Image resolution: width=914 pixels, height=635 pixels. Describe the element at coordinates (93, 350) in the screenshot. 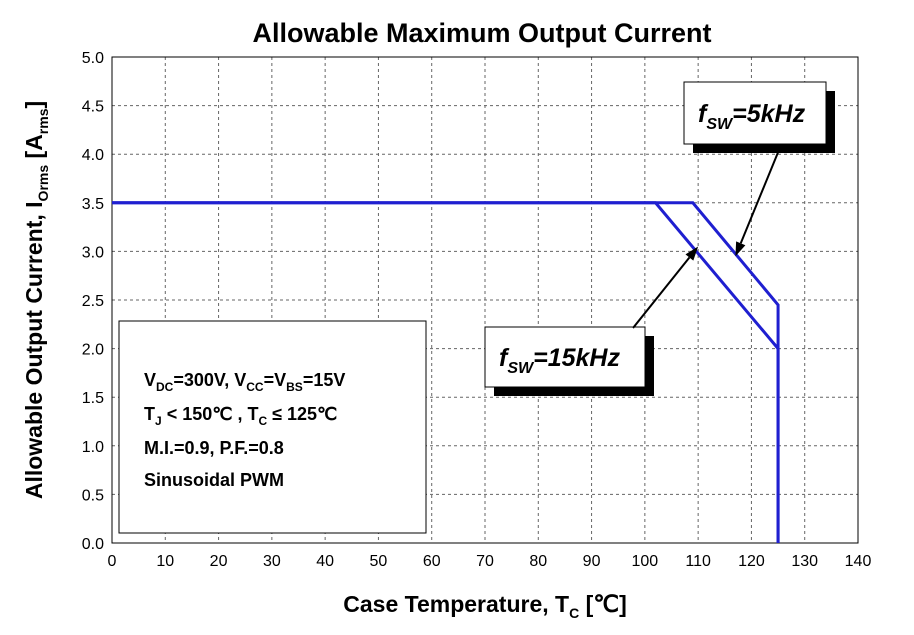

I see `y-tick-label: 2.0` at that location.